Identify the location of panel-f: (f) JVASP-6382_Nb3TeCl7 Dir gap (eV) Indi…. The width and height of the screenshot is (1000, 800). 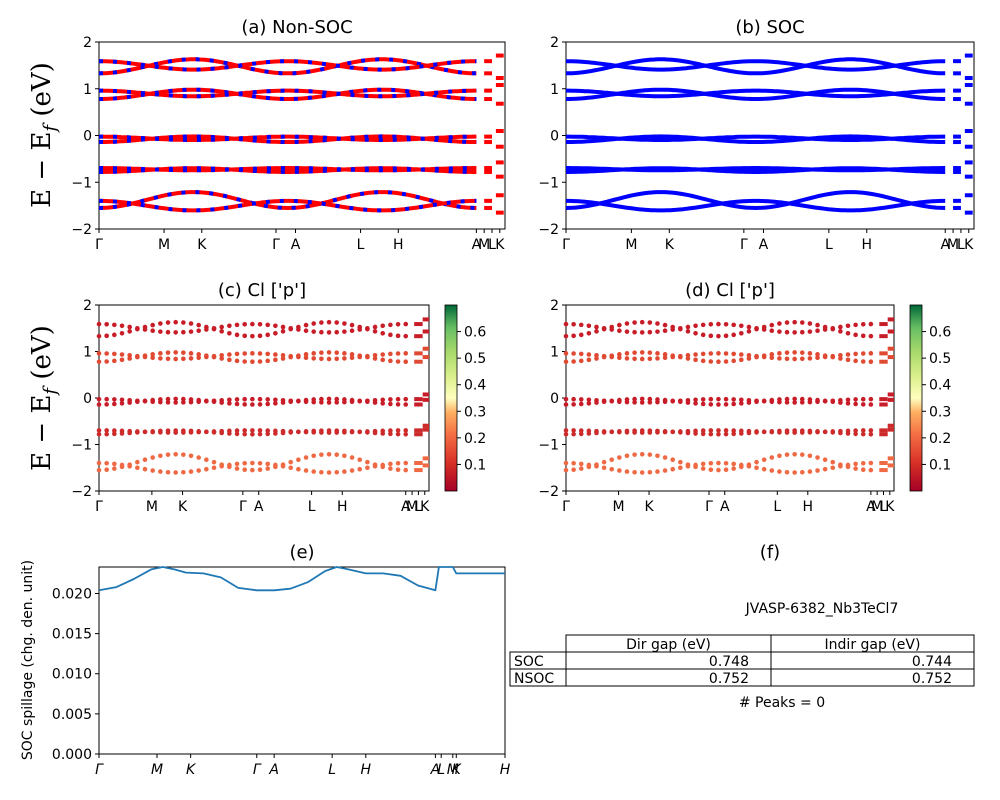
(742, 626).